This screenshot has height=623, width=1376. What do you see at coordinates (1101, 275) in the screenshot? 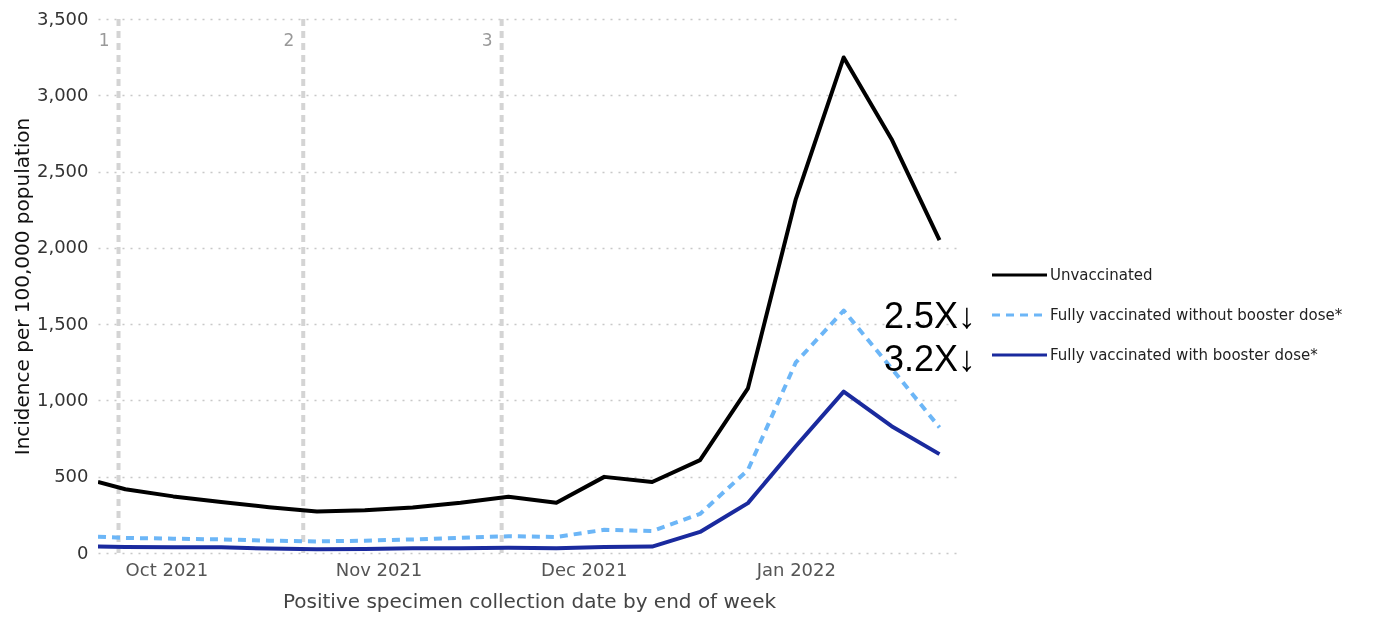
I see `legend-label: Unvaccinated` at bounding box center [1101, 275].